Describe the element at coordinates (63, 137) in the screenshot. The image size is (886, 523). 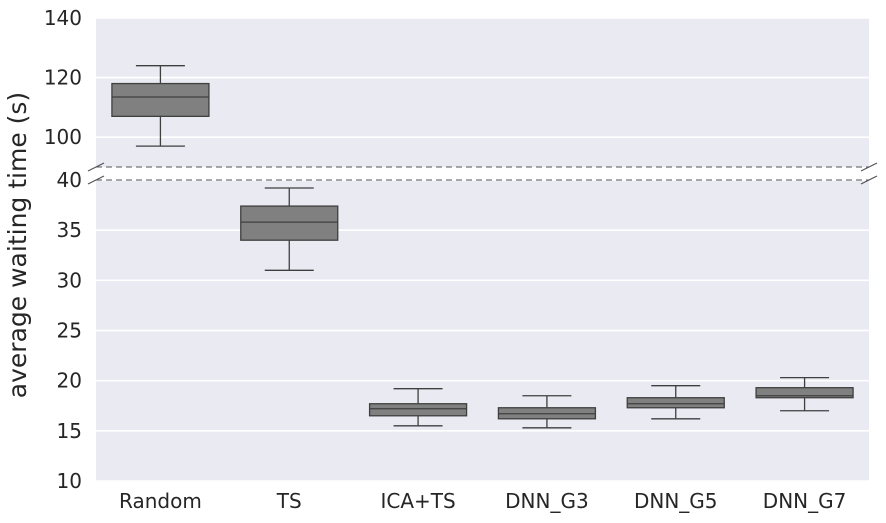
I see `y-tick-label: 100` at that location.